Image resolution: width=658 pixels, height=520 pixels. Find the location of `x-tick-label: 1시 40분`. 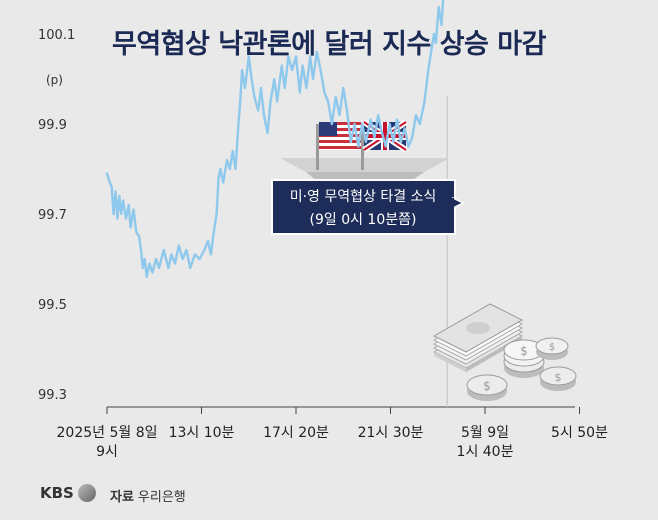

x-tick-label: 1시 40분 is located at coordinates (485, 452).